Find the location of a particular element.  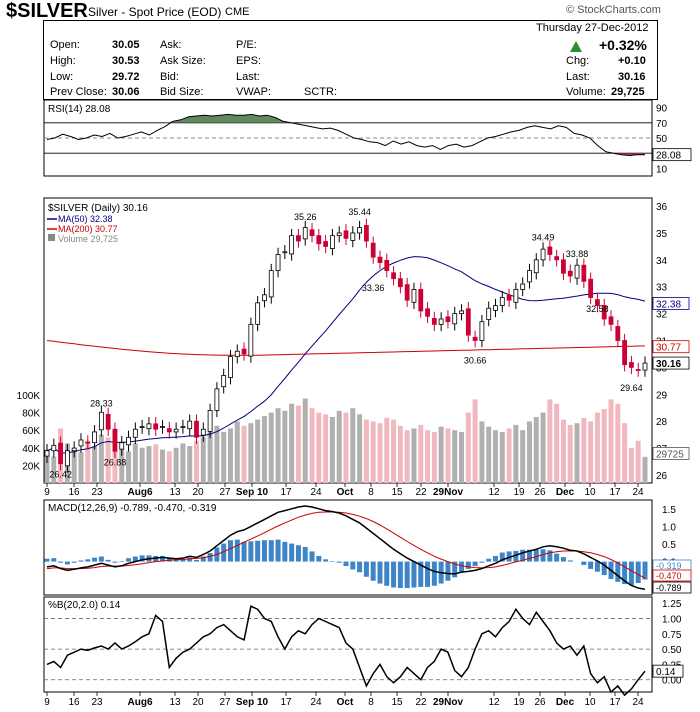

percent-b-x-label: 23 is located at coordinates (97, 702).